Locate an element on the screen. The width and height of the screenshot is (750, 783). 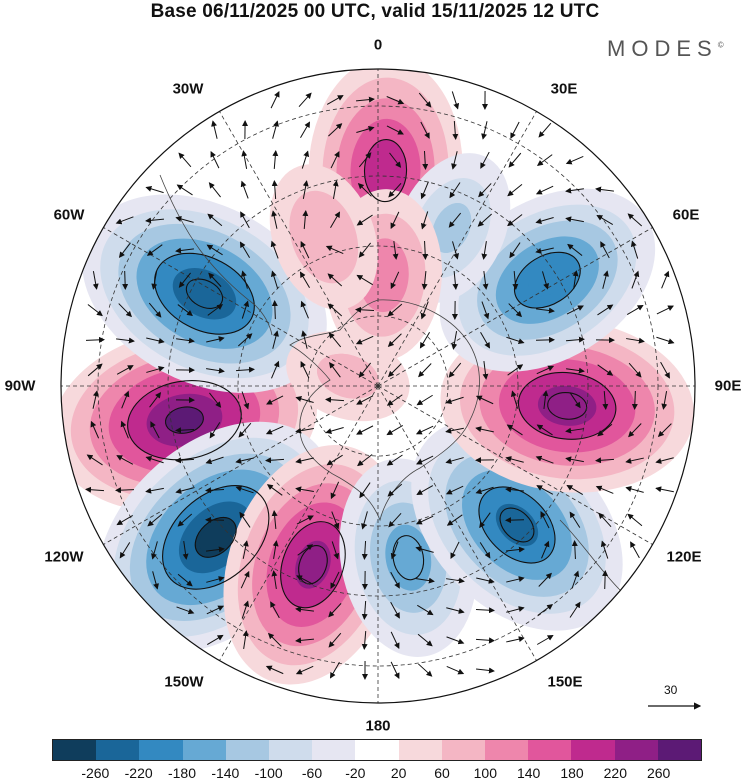
reference-vector-label: 30 is located at coordinates (671, 690).